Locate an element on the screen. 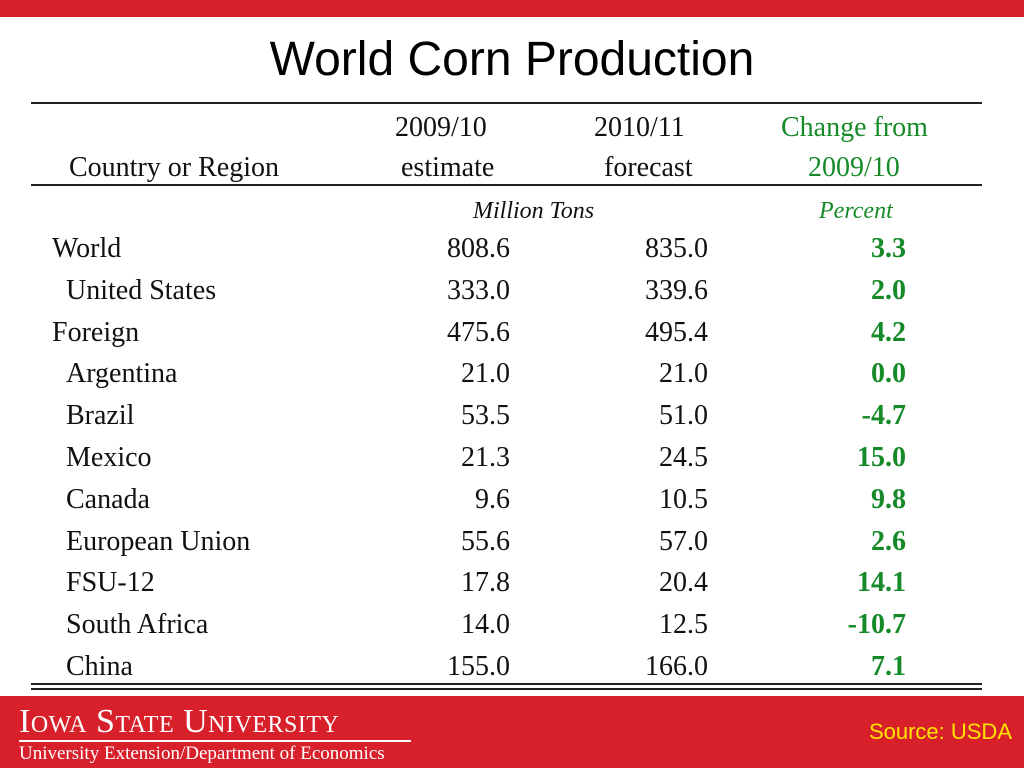  forecast-value: 51.0 is located at coordinates (683, 416).